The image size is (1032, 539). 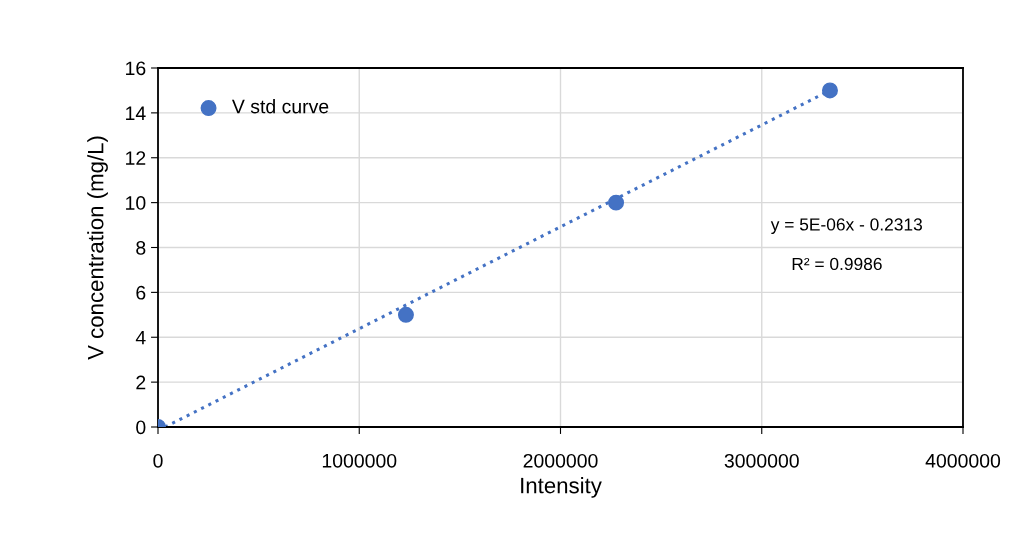 I want to click on y-tick-label: 14, so click(x=136, y=113).